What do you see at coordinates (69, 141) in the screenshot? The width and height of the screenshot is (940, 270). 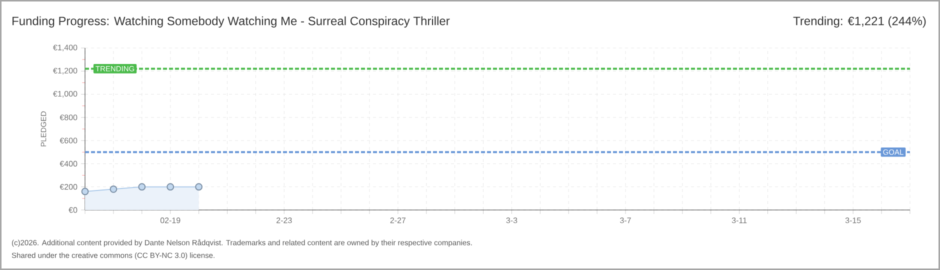 I see `y-tick-label: €600` at bounding box center [69, 141].